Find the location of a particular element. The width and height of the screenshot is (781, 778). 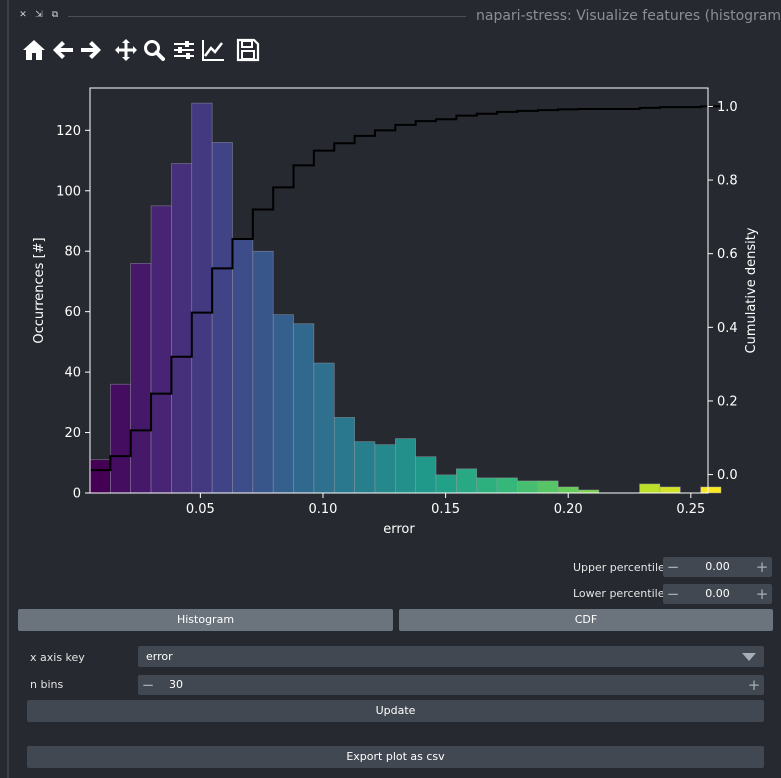

x-axis-key-label: x axis key is located at coordinates (57, 657).